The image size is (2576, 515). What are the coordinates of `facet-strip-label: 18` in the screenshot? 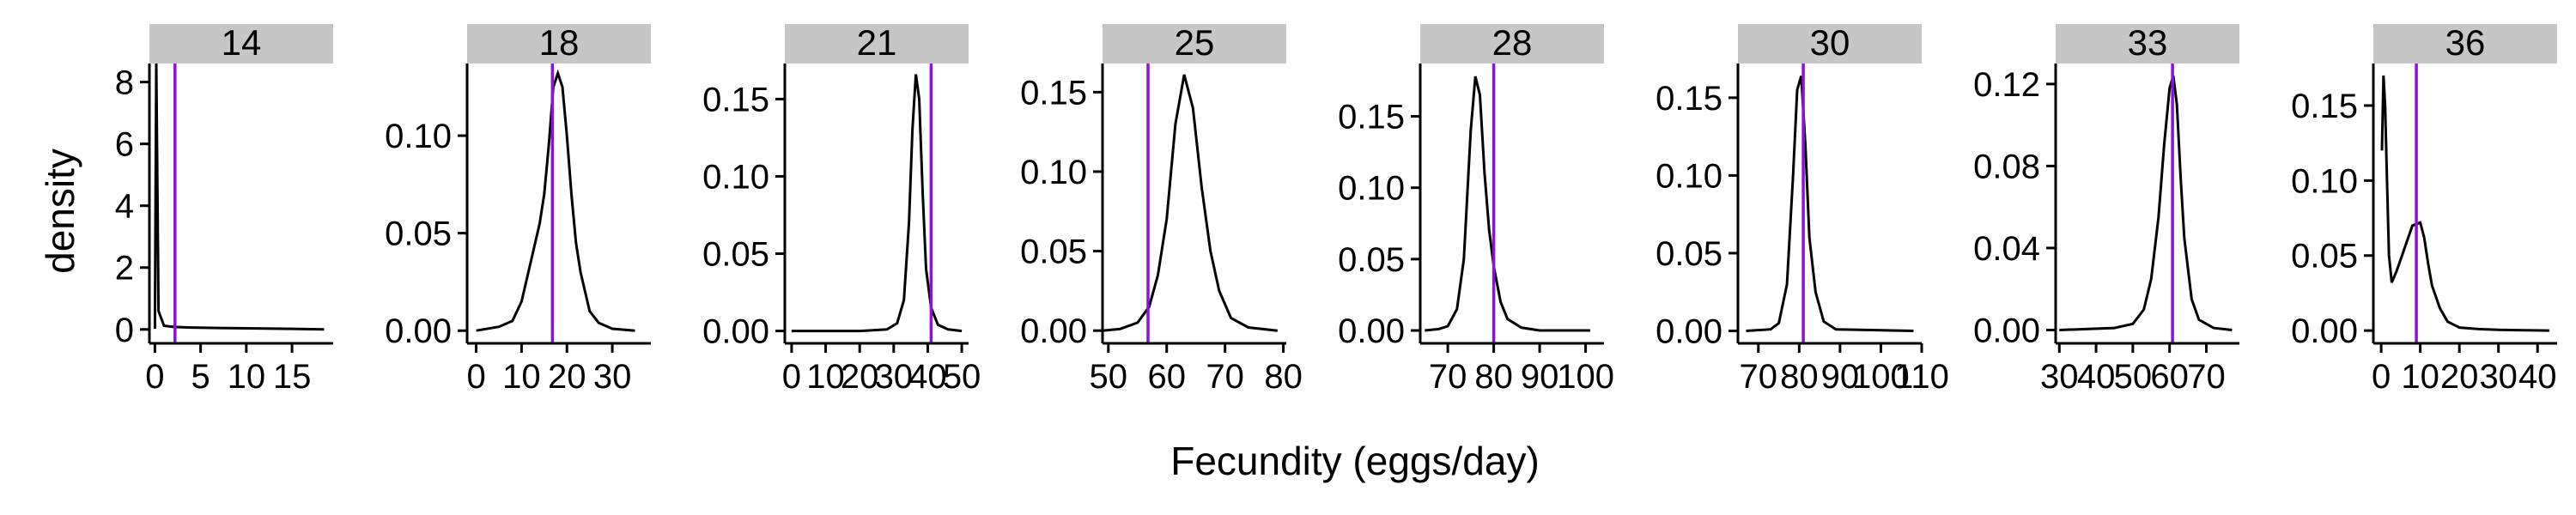 It's located at (559, 42).